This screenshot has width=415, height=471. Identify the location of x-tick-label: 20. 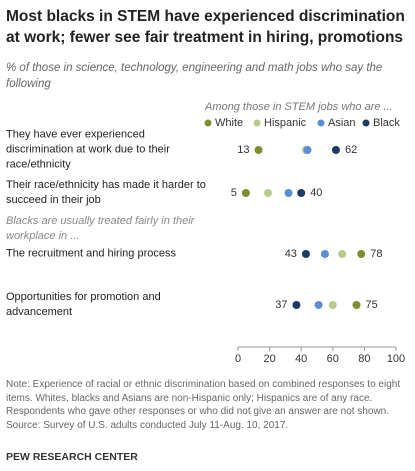
(269, 359).